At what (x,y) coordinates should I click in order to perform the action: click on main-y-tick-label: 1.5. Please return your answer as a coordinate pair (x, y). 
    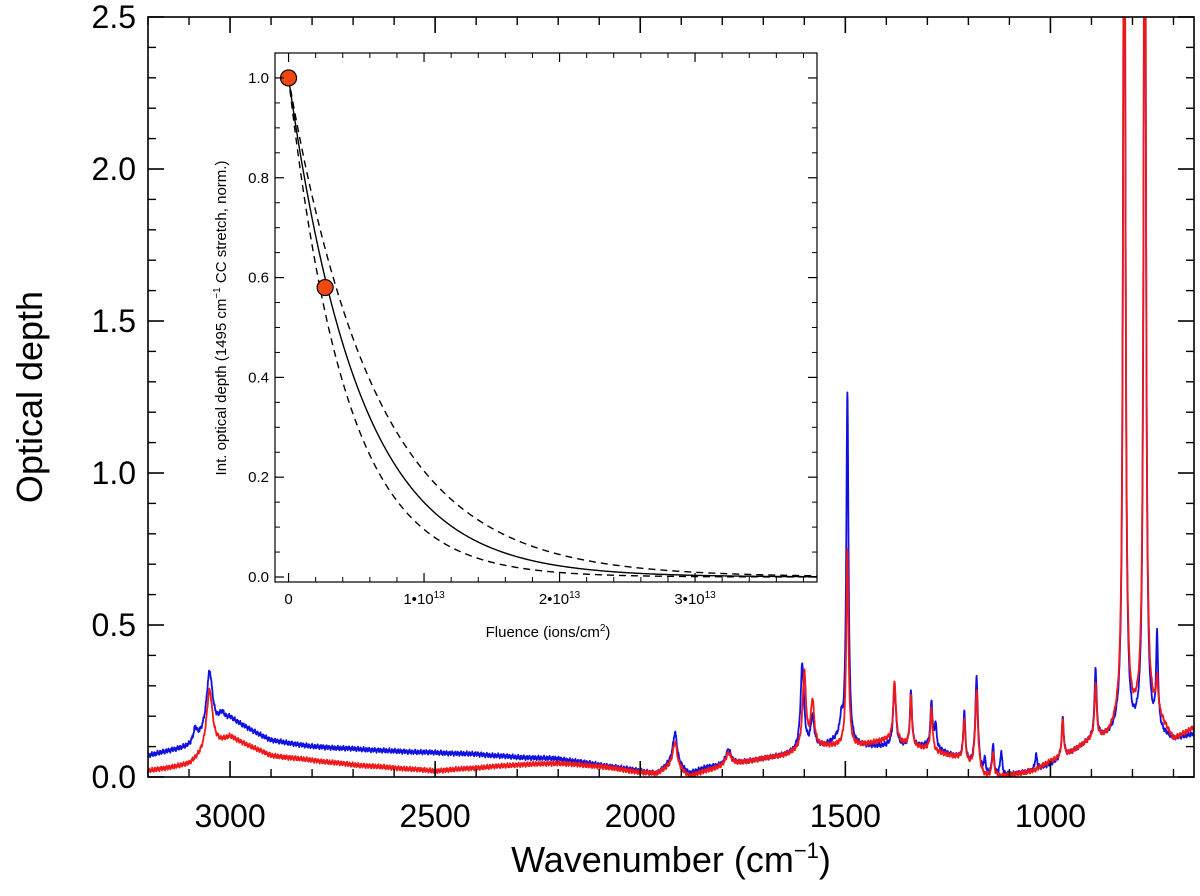
    Looking at the image, I should click on (114, 321).